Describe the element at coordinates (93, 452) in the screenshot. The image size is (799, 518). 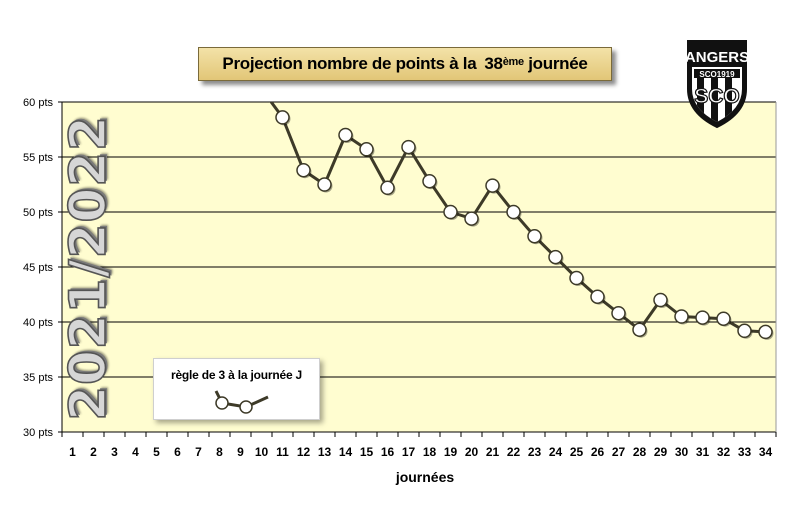
I see `x-tick-label: 2` at that location.